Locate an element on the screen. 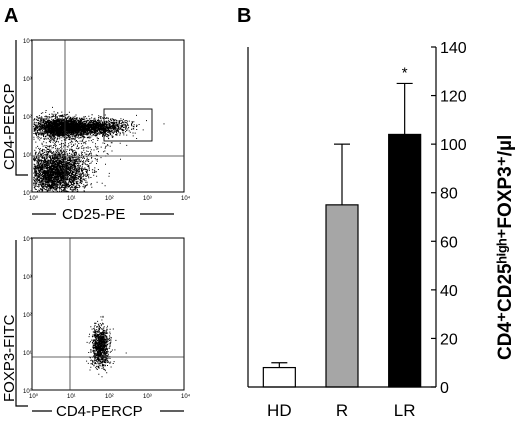 This screenshot has width=520, height=424. panel-a-letter: A is located at coordinates (11, 16).